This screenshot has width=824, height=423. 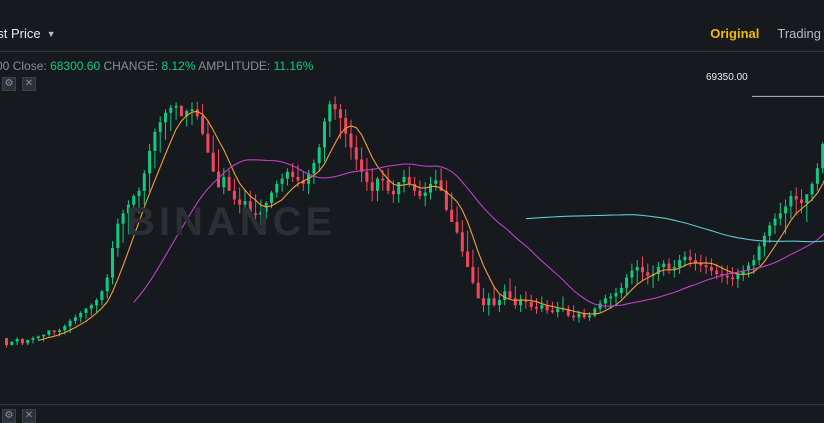 I want to click on tab-original: Original, so click(x=735, y=33).